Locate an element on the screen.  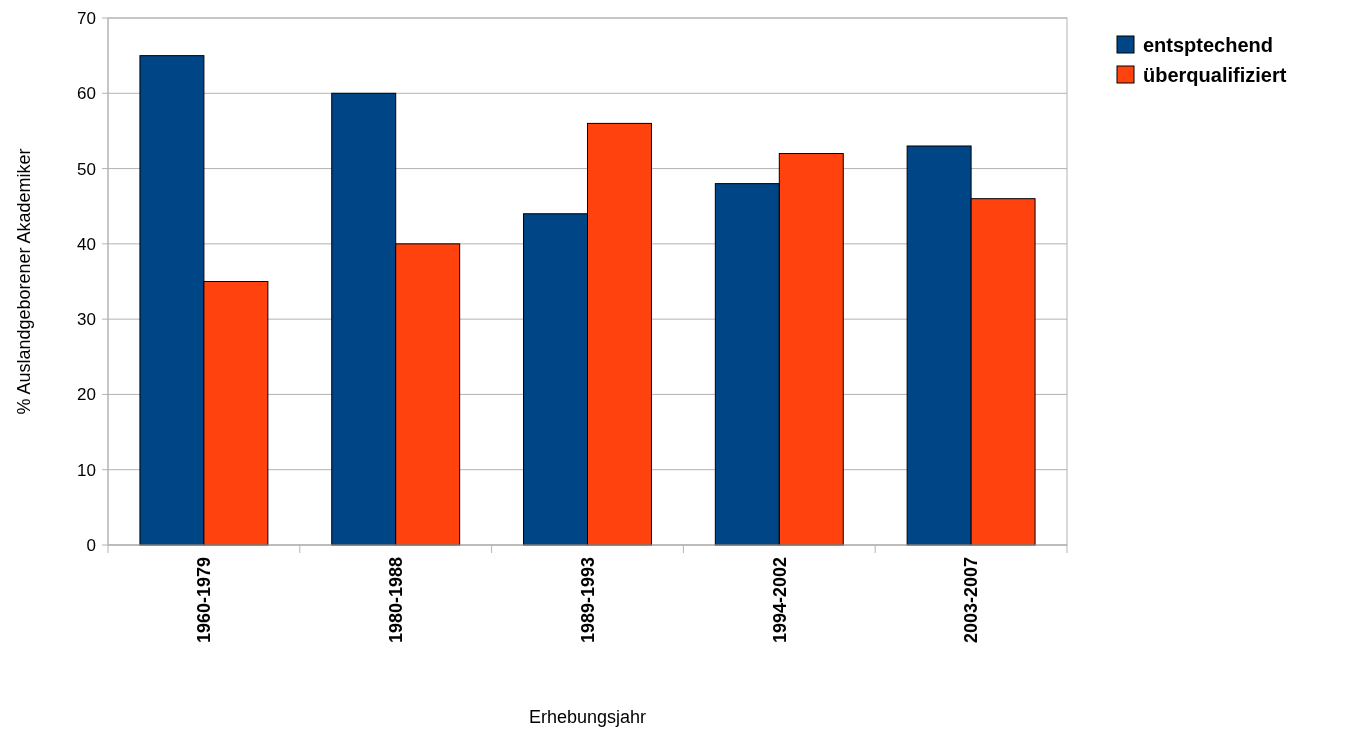
x-tick-label: 1960-1979 is located at coordinates (204, 600).